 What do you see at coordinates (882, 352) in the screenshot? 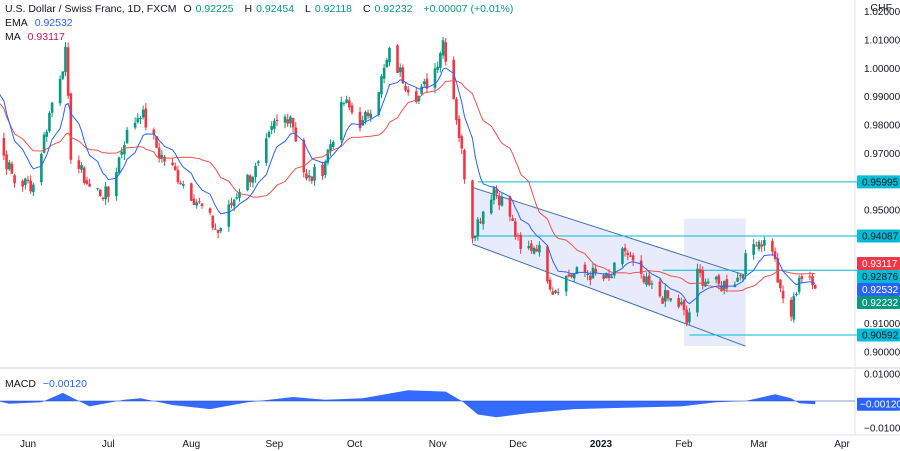
I see `price-tick-label: 0.90000` at bounding box center [882, 352].